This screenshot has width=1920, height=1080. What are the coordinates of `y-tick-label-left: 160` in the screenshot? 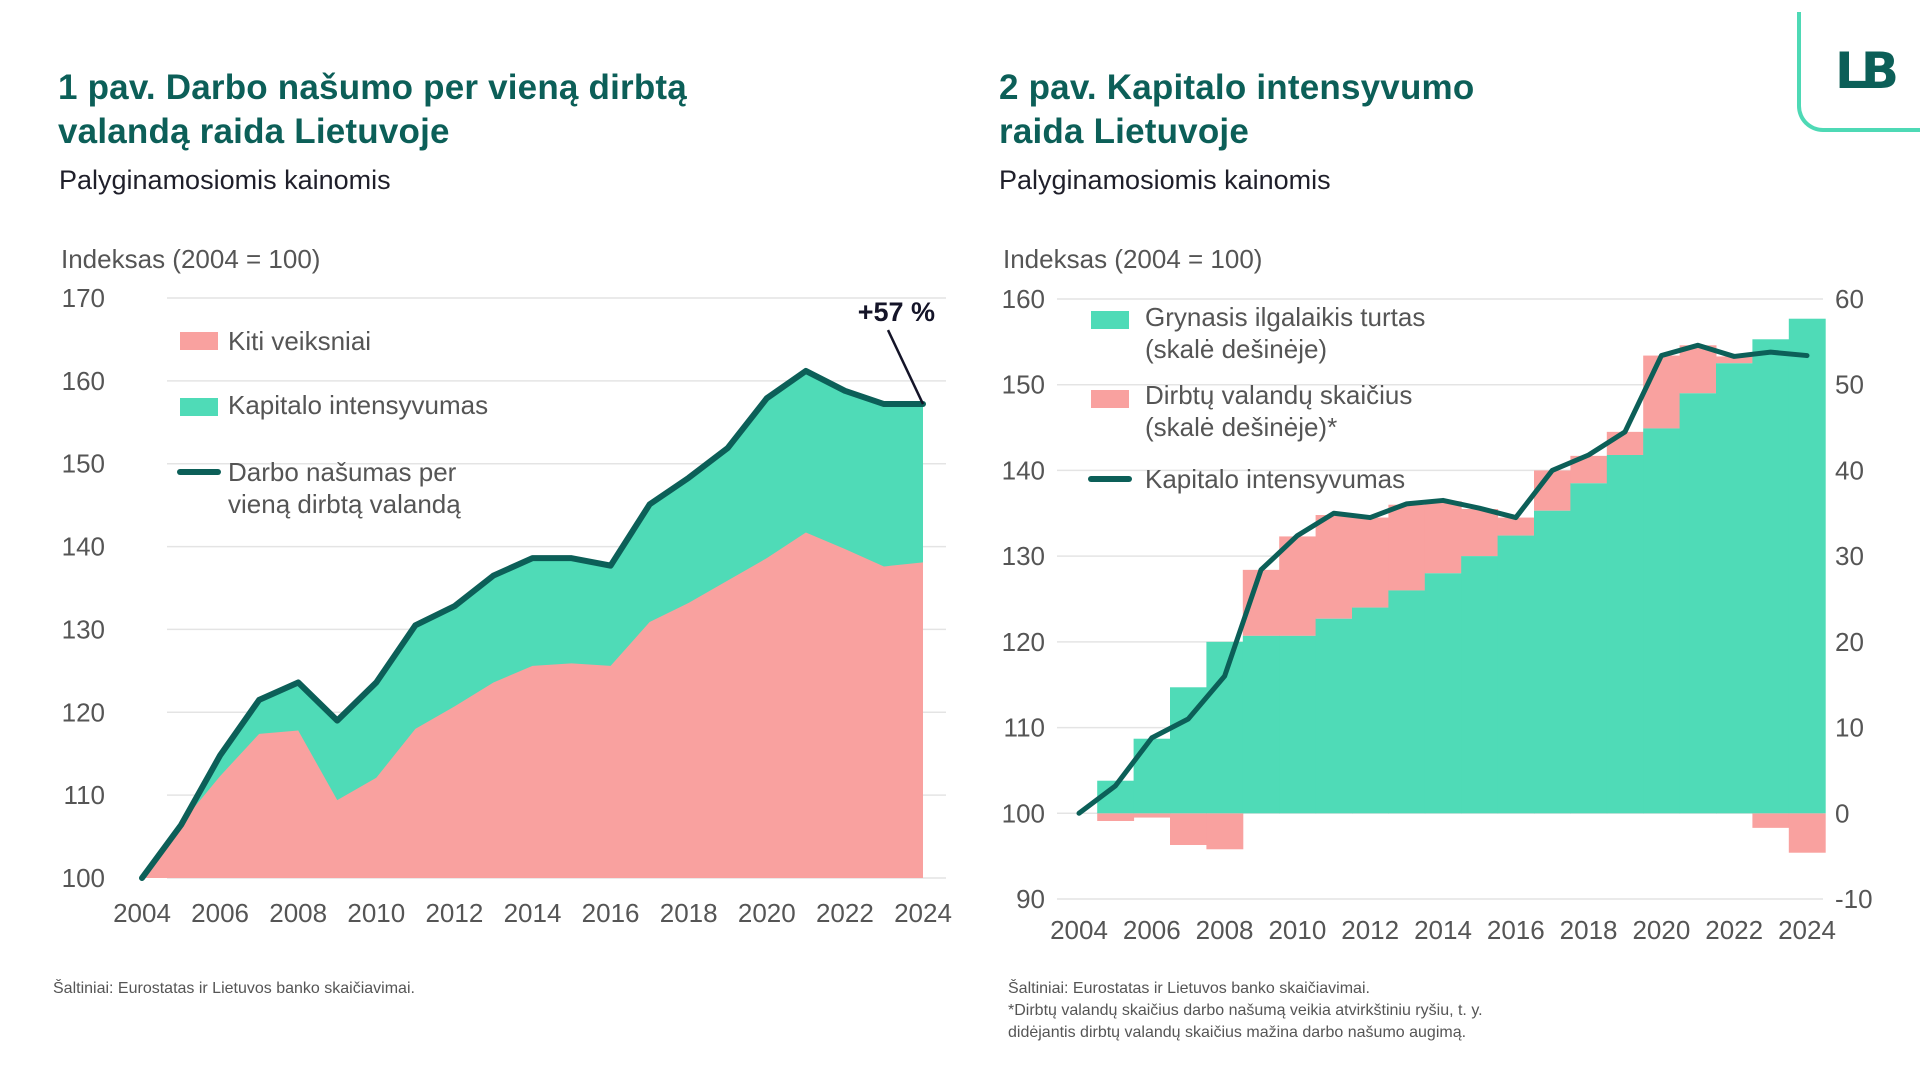 It's located at (1023, 299).